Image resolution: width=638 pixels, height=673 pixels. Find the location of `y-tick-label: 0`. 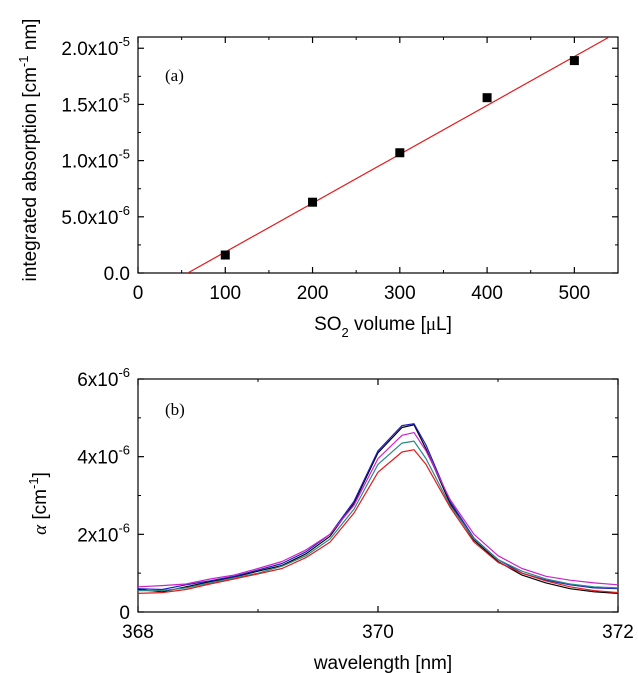

y-tick-label: 0 is located at coordinates (124, 613).